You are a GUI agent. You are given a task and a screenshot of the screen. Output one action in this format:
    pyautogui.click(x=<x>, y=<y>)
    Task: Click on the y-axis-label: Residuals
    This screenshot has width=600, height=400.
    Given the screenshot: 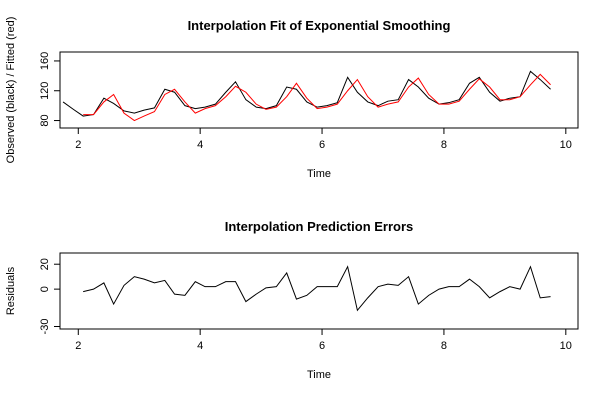 What is the action you would take?
    pyautogui.click(x=11, y=290)
    